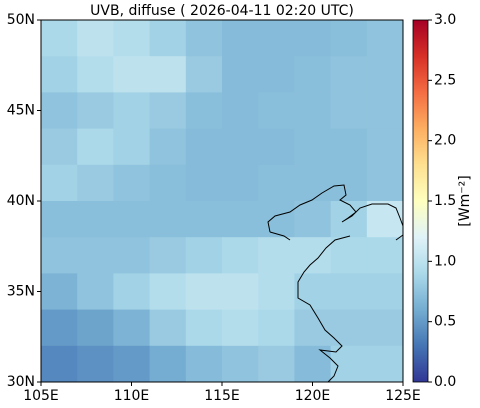  I want to click on x-tick-label: 120E, so click(313, 396).